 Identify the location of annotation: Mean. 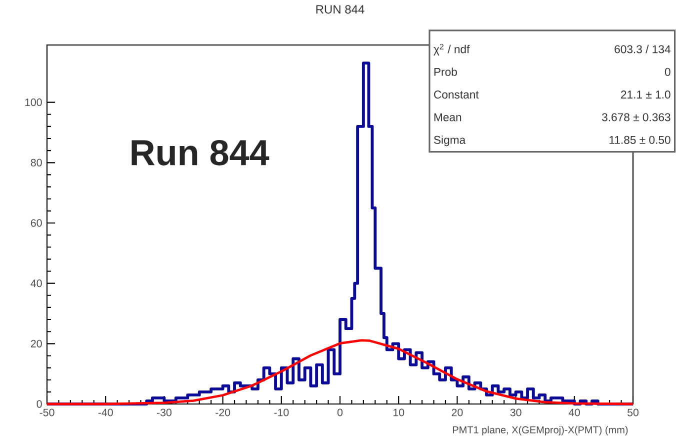
(448, 117).